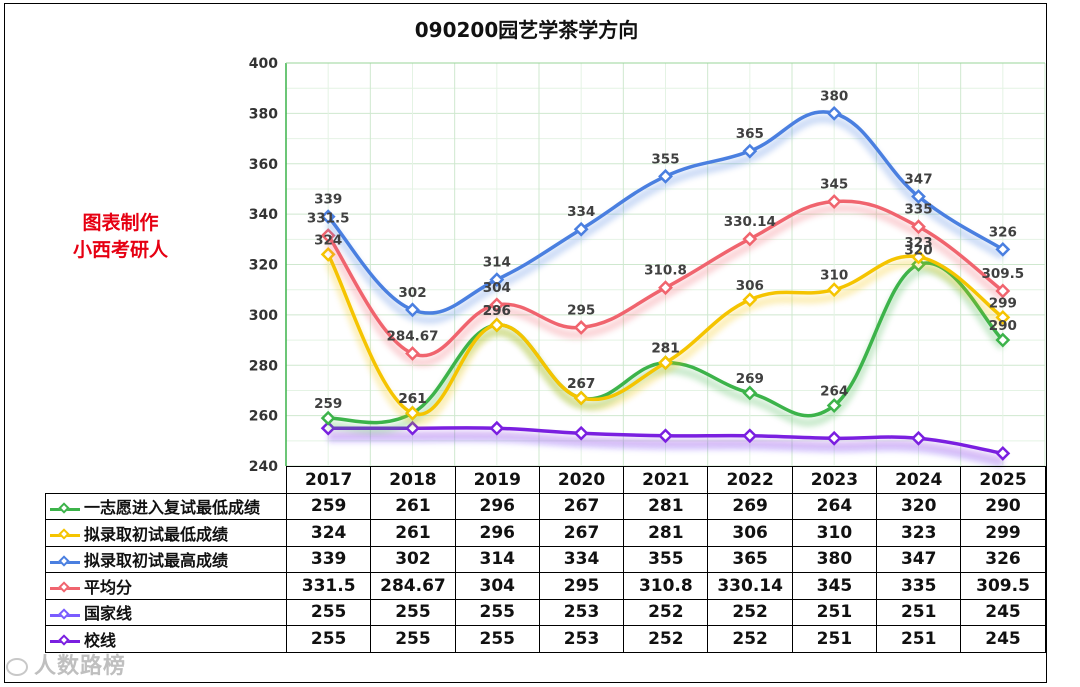 The image size is (1080, 687). I want to click on table-row: 国家线 255 255 255 253 252 252 251 251 245, so click(545, 612).